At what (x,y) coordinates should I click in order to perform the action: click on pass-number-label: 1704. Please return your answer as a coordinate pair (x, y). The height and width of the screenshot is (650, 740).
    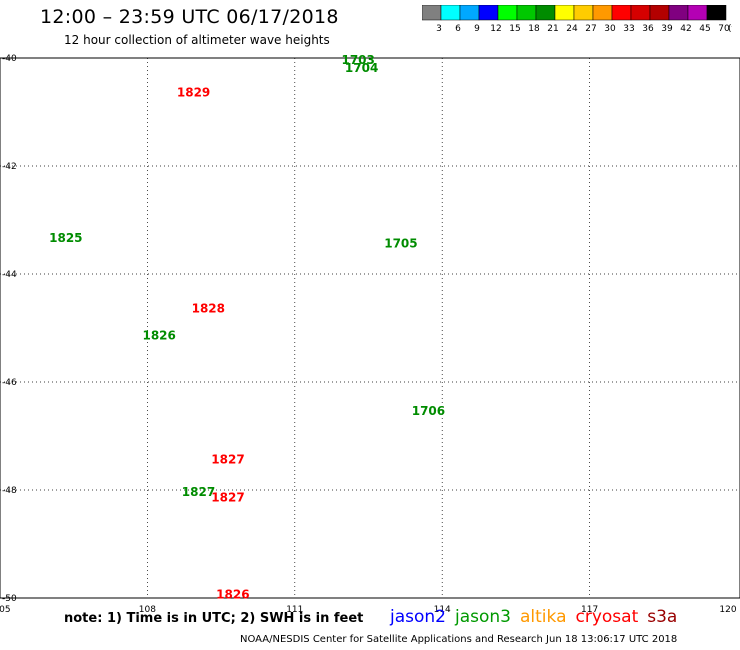
    Looking at the image, I should click on (361, 68).